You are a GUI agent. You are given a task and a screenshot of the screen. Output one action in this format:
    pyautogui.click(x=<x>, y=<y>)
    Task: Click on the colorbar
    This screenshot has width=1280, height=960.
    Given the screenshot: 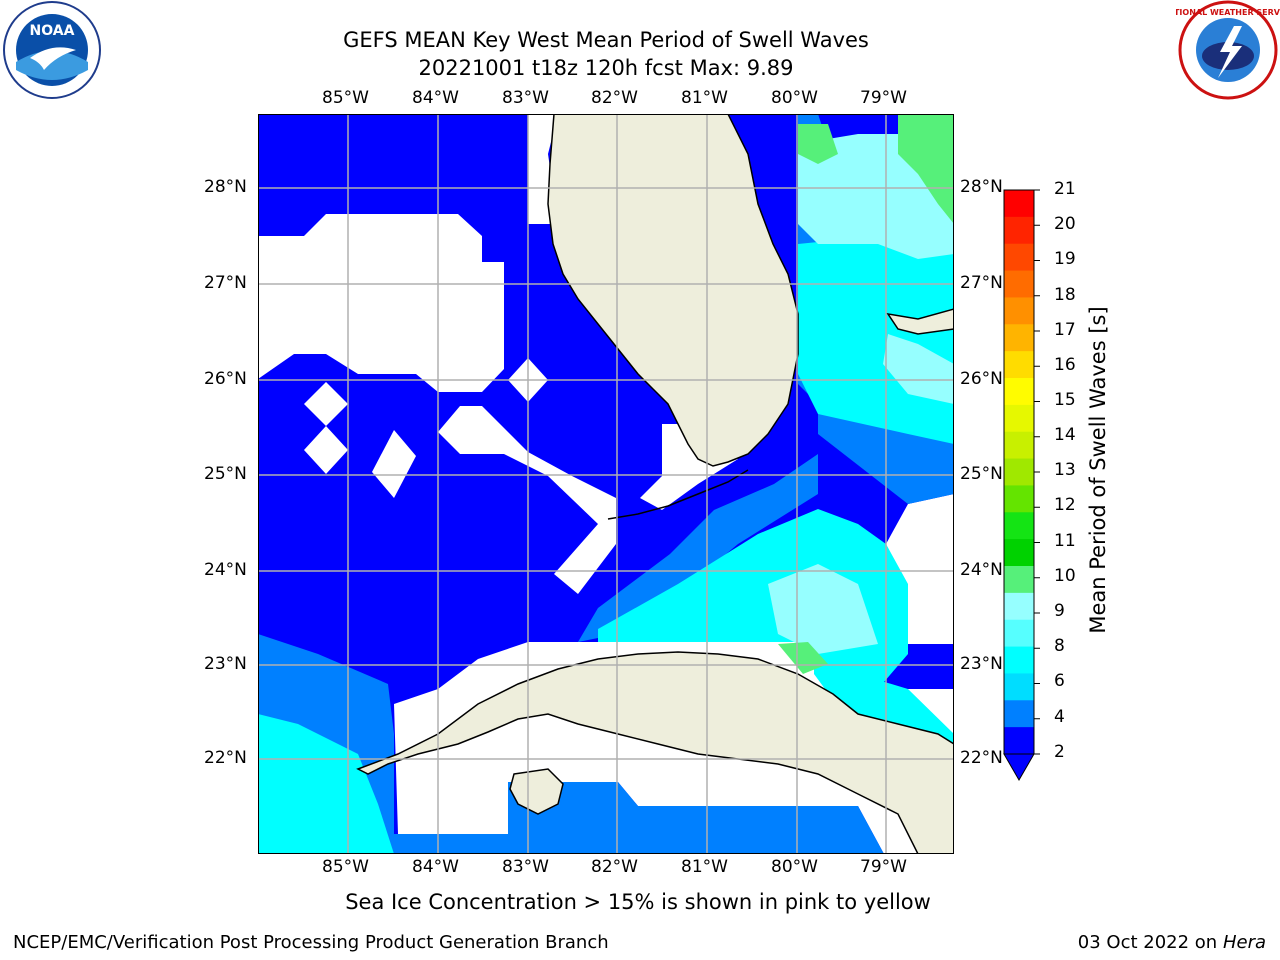 What is the action you would take?
    pyautogui.click(x=1021, y=485)
    